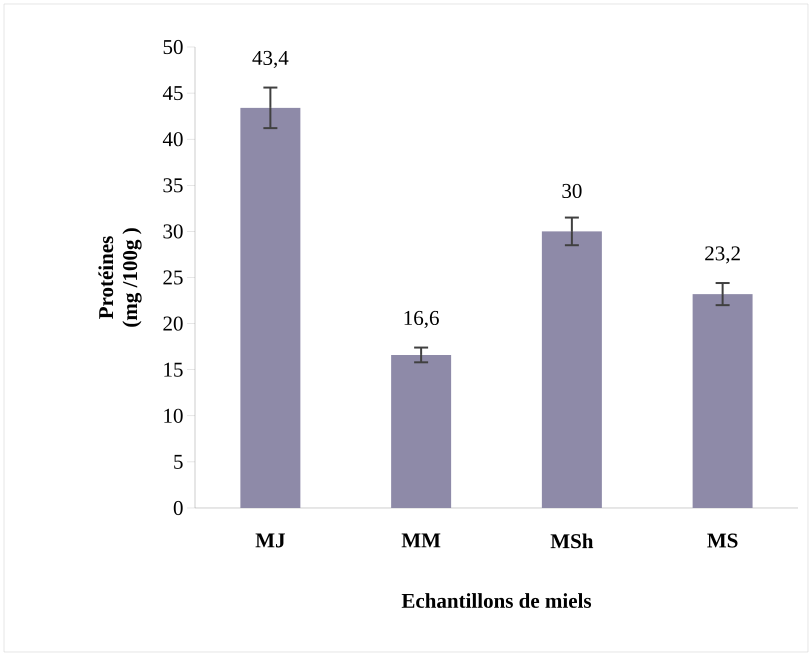  I want to click on y-tick-label: 25, so click(173, 277).